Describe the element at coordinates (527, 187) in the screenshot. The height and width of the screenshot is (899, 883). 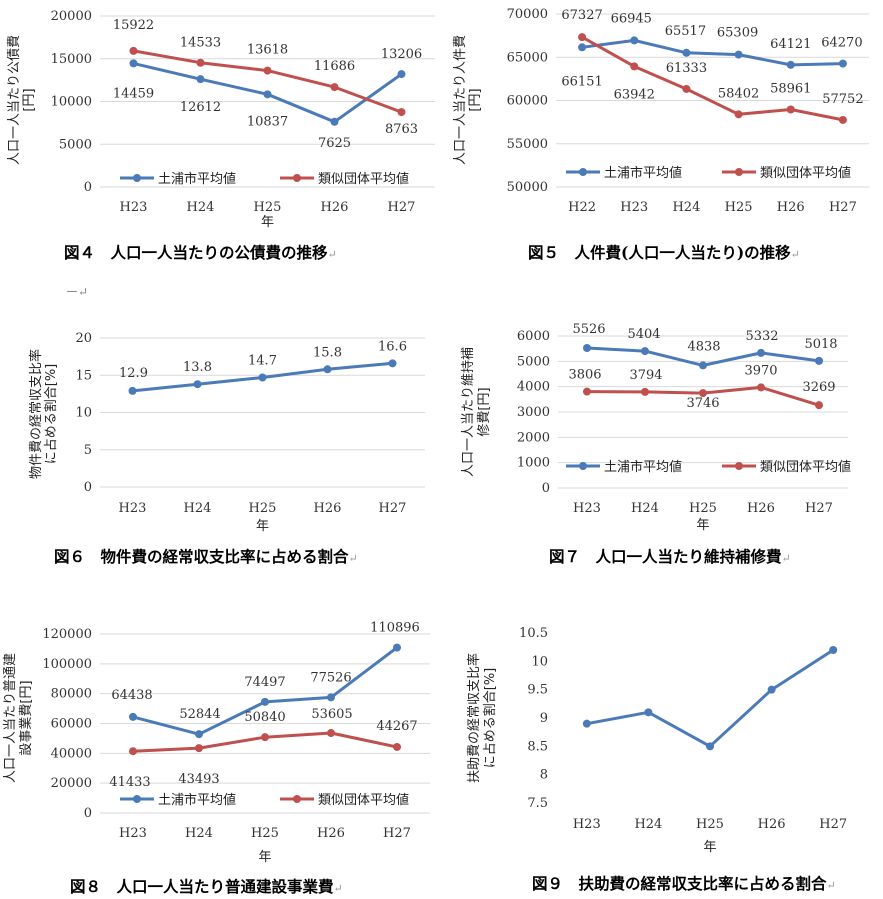
I see `y-tick-label: 50000` at that location.